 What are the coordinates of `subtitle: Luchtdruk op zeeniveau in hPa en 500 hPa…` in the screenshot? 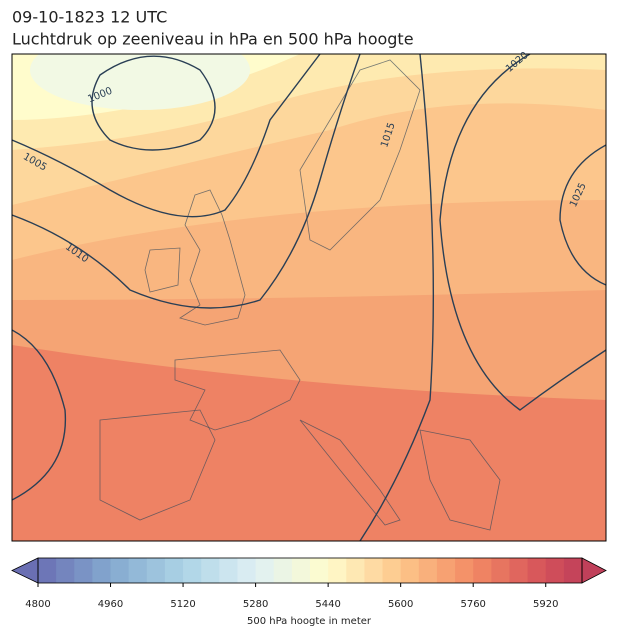 It's located at (213, 39).